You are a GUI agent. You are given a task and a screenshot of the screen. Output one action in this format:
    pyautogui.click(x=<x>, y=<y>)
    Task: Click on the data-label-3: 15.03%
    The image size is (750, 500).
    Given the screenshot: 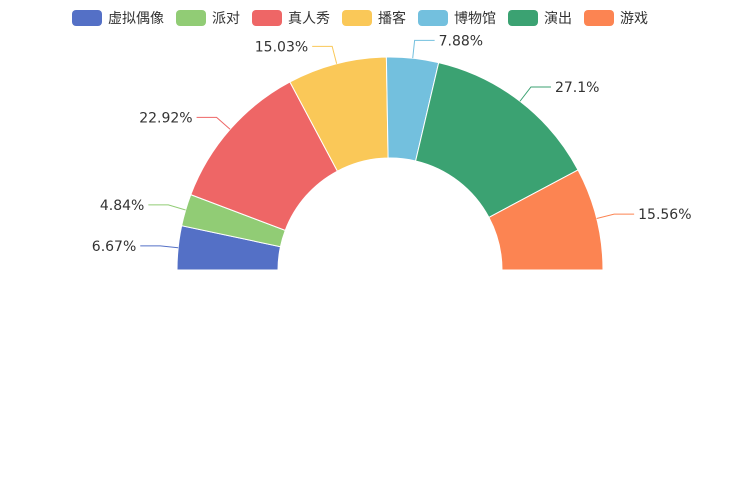 What is the action you would take?
    pyautogui.click(x=281, y=47)
    